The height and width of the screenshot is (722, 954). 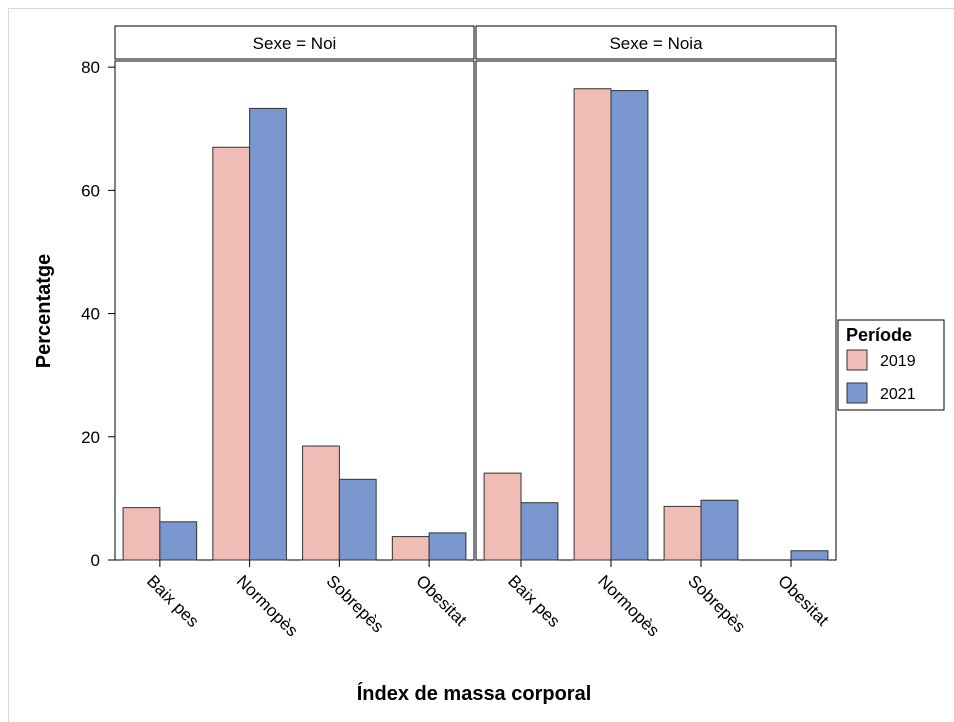 What do you see at coordinates (90, 437) in the screenshot?
I see `y-tick-label: 20` at bounding box center [90, 437].